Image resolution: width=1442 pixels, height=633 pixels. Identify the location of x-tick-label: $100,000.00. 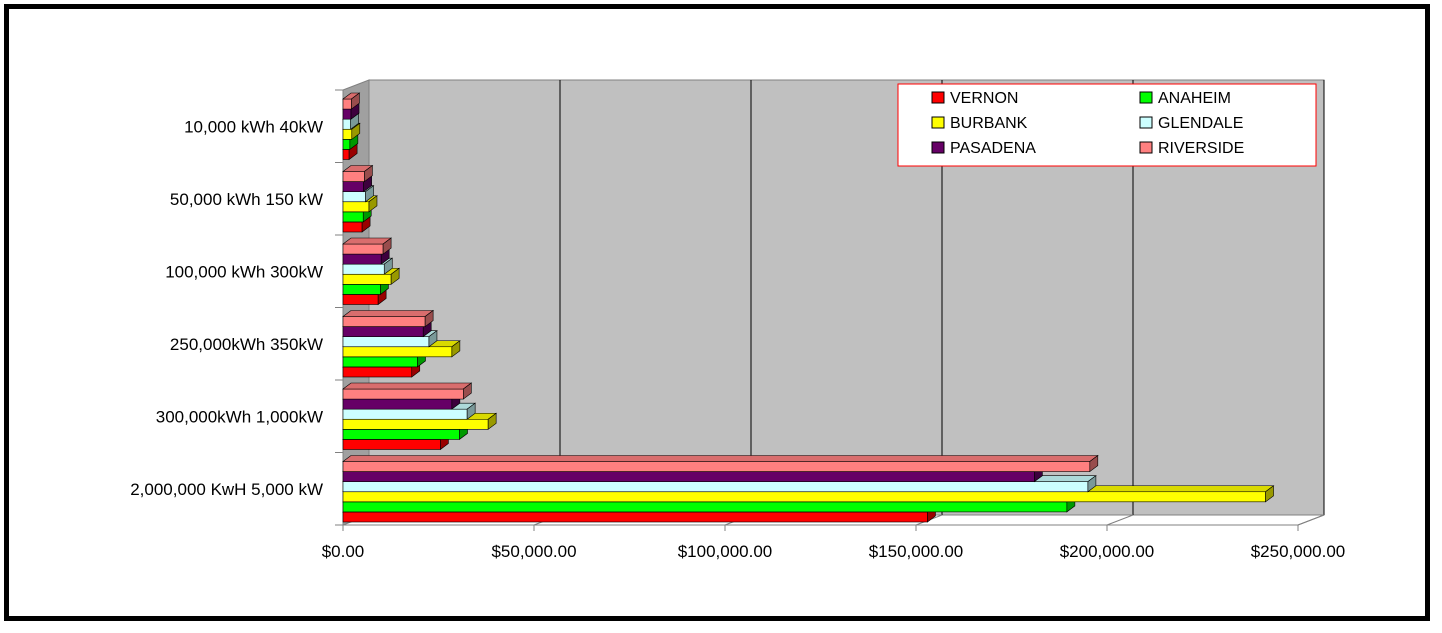
(725, 551).